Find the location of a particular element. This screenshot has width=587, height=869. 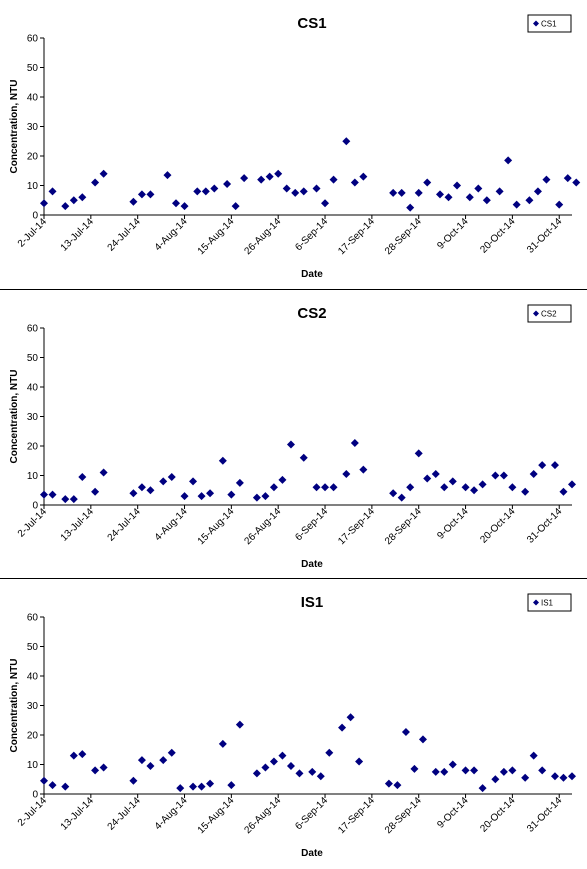

x-tick-label: 4-Aug-14 is located at coordinates (171, 524).